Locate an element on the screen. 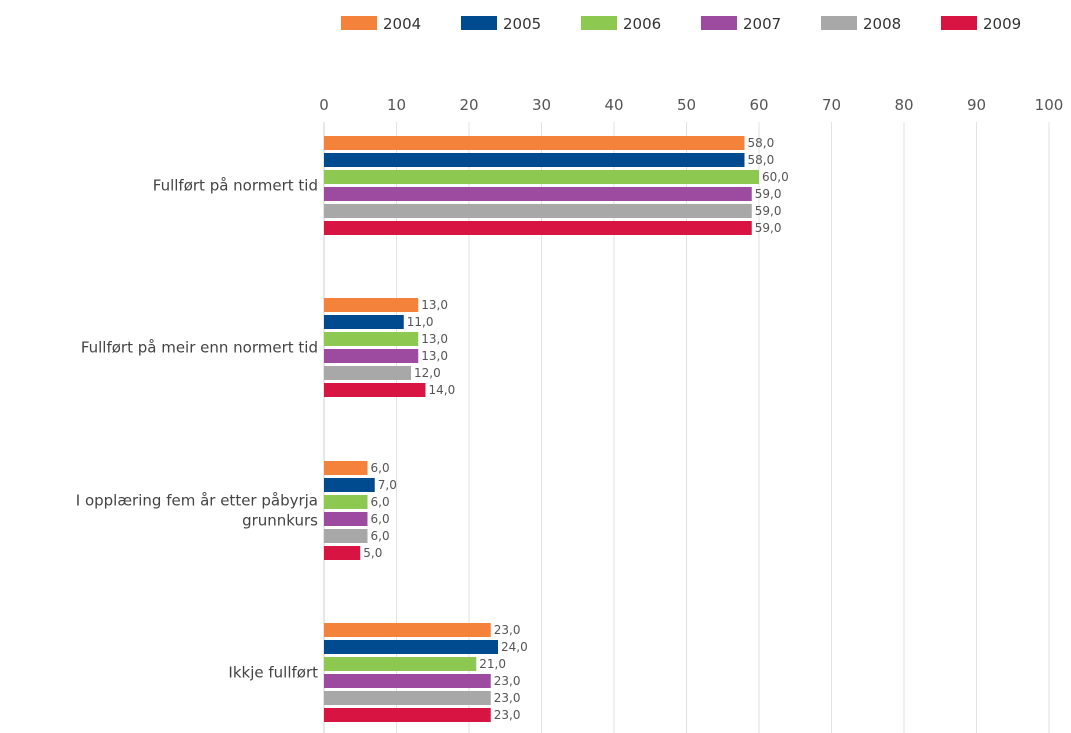 This screenshot has width=1071, height=733. category-label: Ikkje fullført is located at coordinates (273, 673).